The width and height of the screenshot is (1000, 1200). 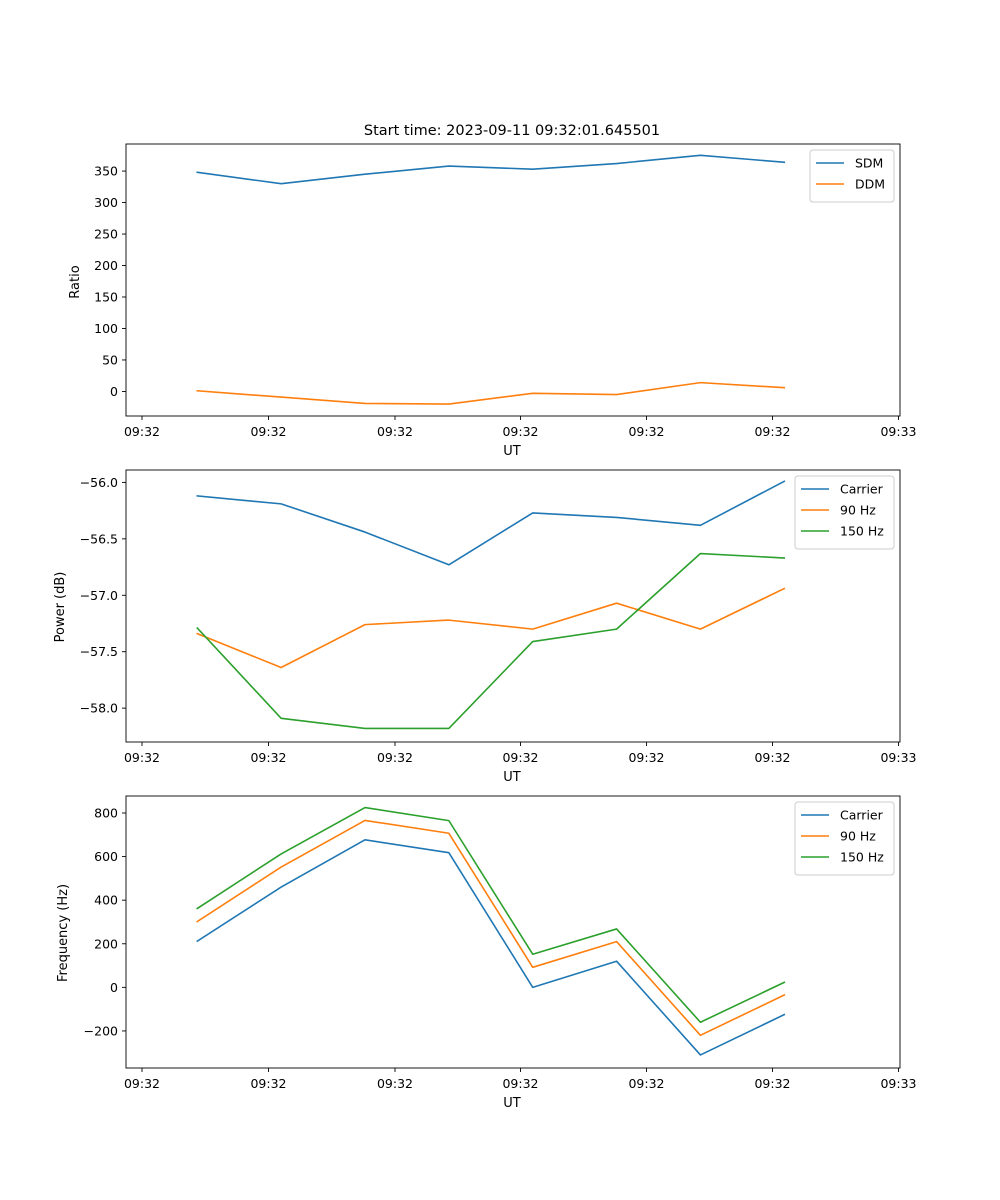 I want to click on power-legend-label-150-hz: 150 Hz, so click(x=862, y=531).